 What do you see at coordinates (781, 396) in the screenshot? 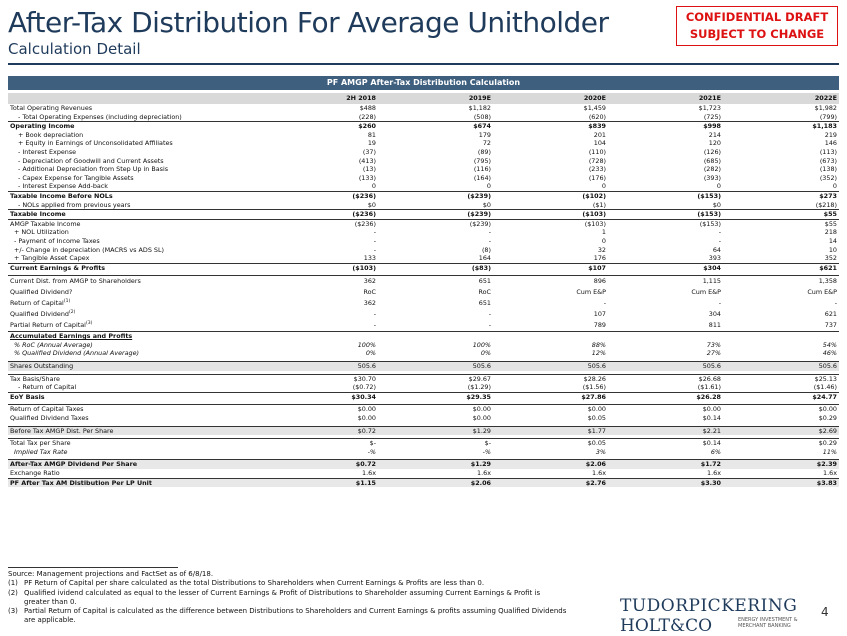
I see `cell-value: $24.77` at bounding box center [781, 396].